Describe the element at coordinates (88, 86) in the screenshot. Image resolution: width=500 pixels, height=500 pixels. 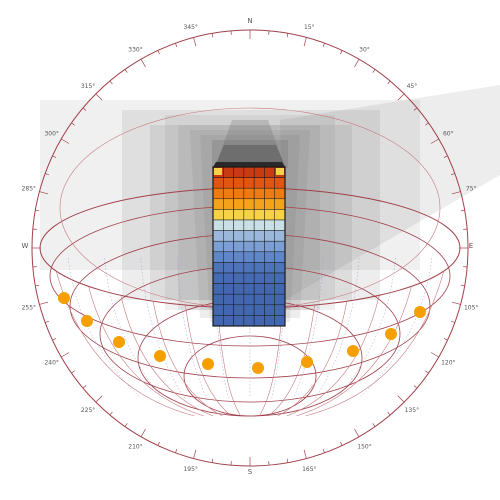
I see `azimuth-label: 315°` at that location.